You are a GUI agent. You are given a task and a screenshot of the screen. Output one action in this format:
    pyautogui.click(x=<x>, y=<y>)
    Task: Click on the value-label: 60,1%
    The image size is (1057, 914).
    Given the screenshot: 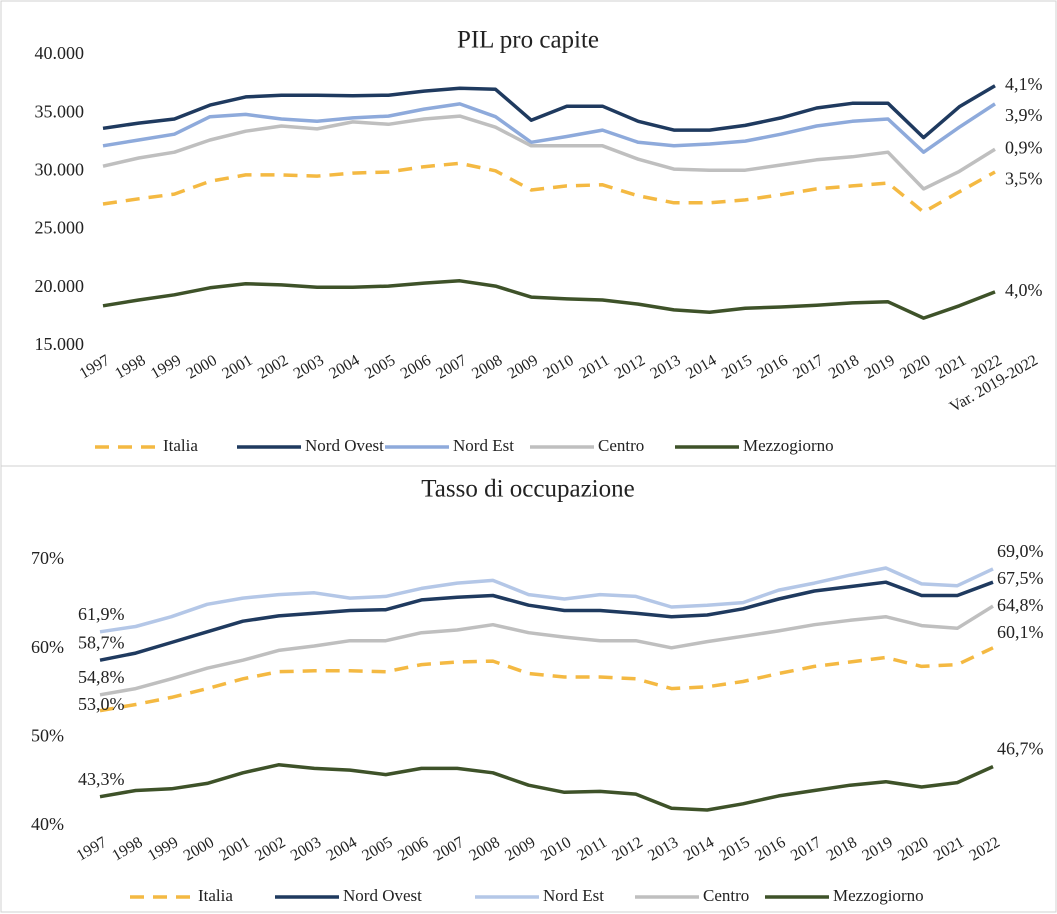 What is the action you would take?
    pyautogui.click(x=1020, y=632)
    